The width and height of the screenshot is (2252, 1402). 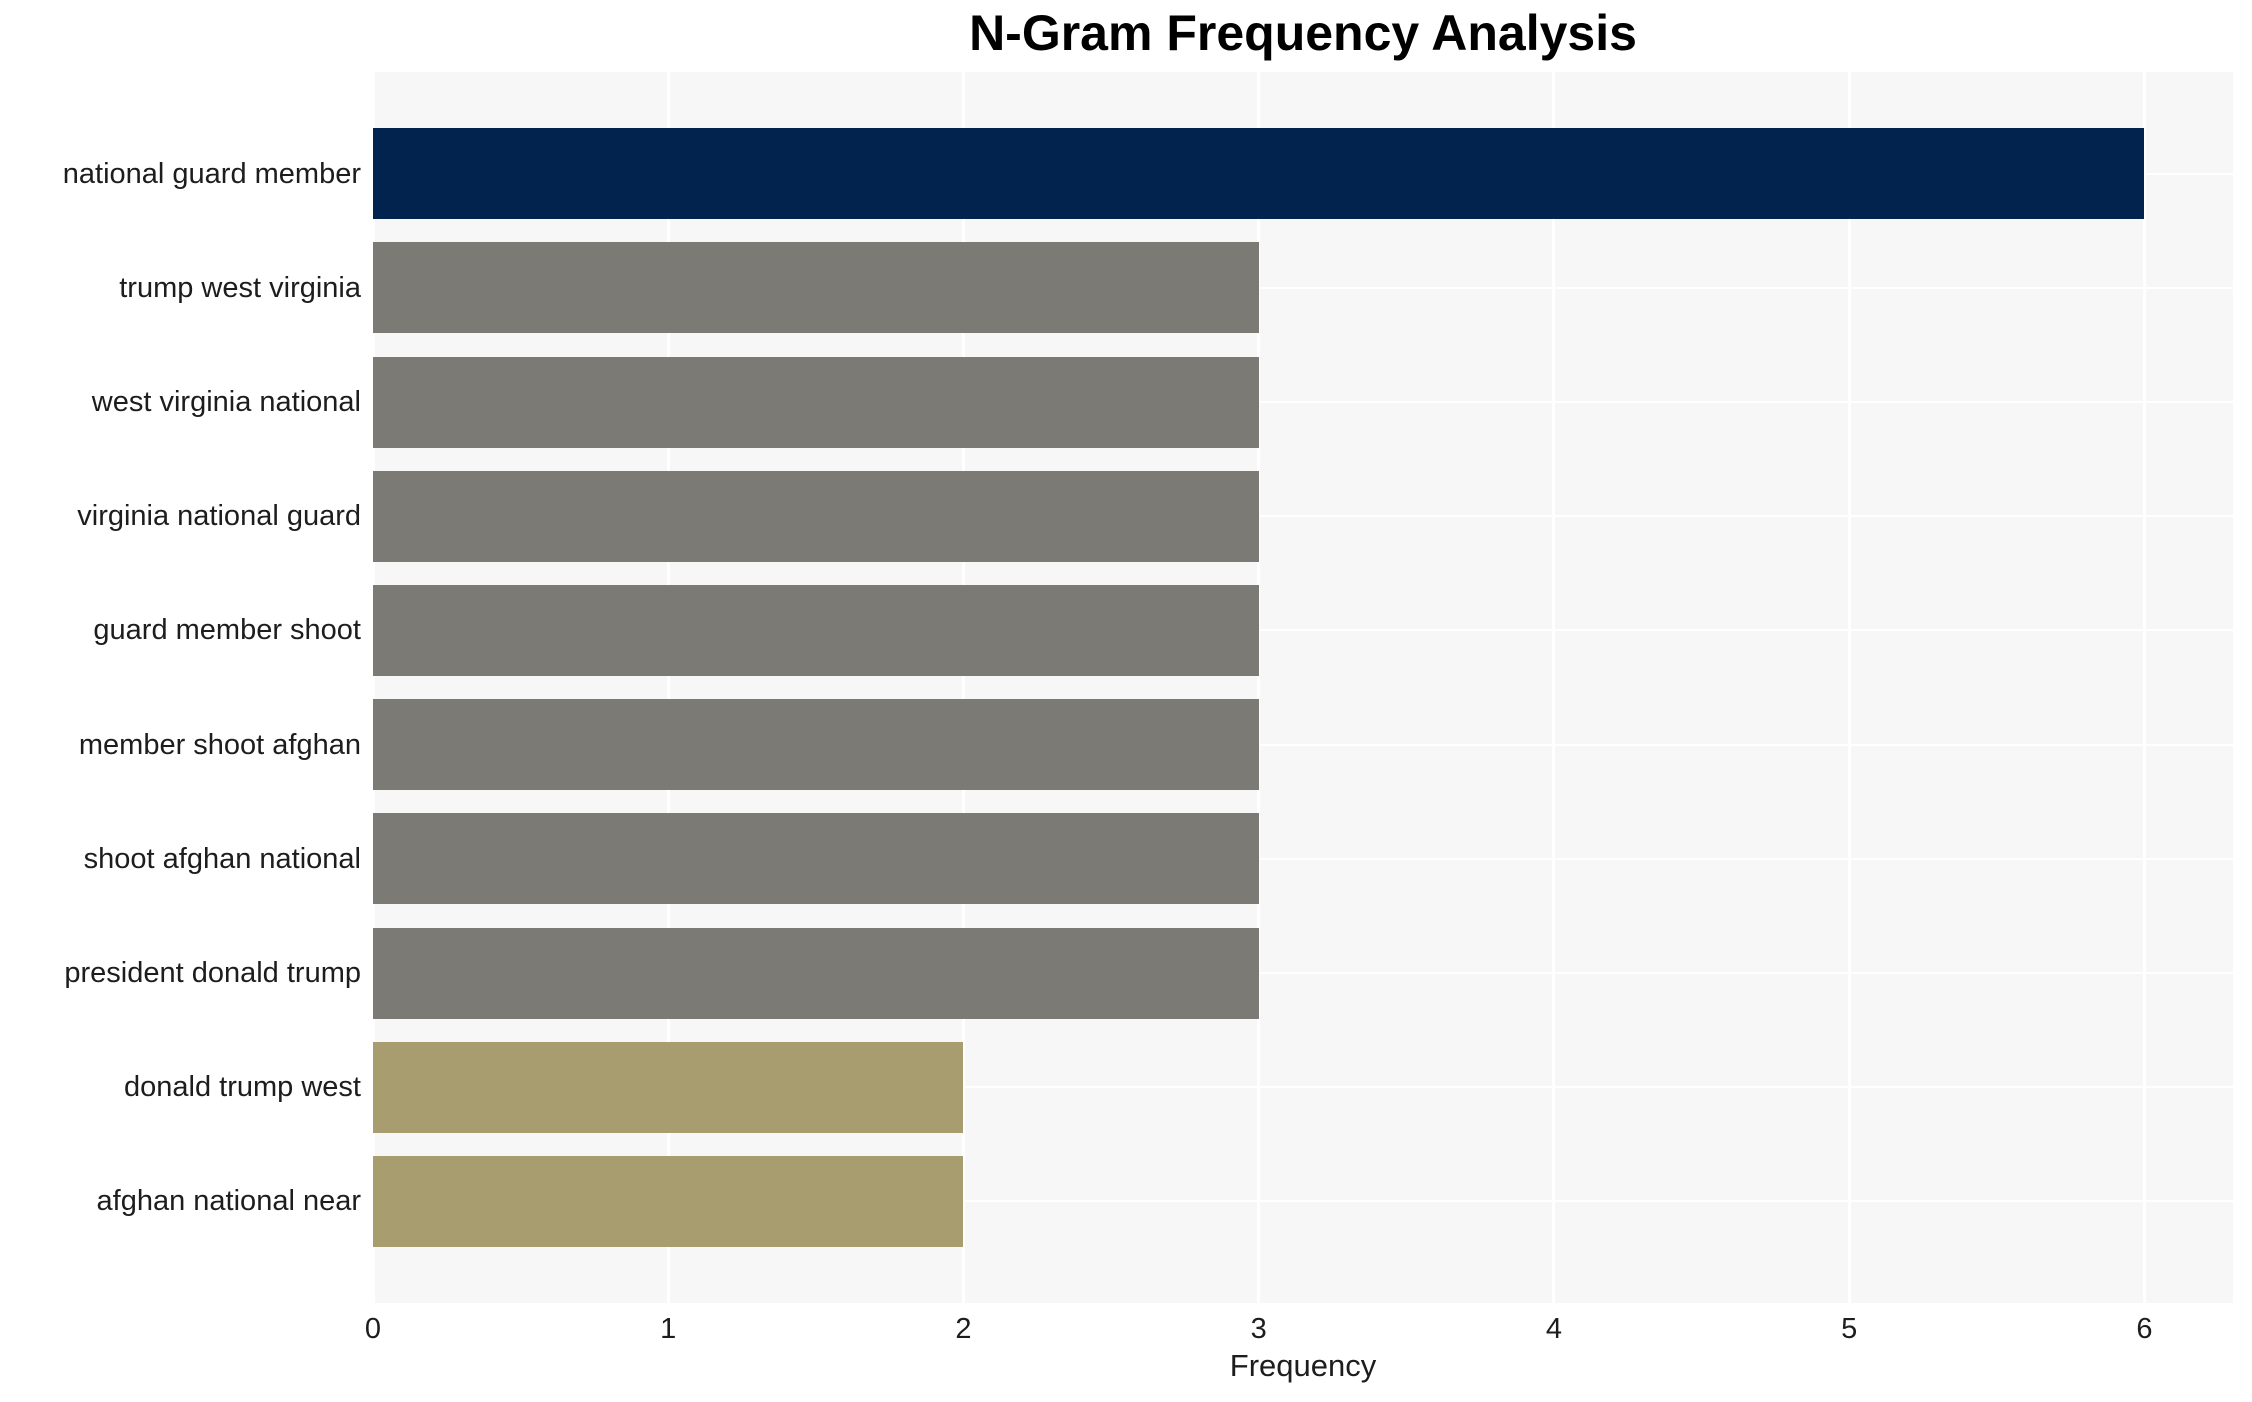 I want to click on y-axis-tick-label: guard member shoot, so click(x=227, y=630).